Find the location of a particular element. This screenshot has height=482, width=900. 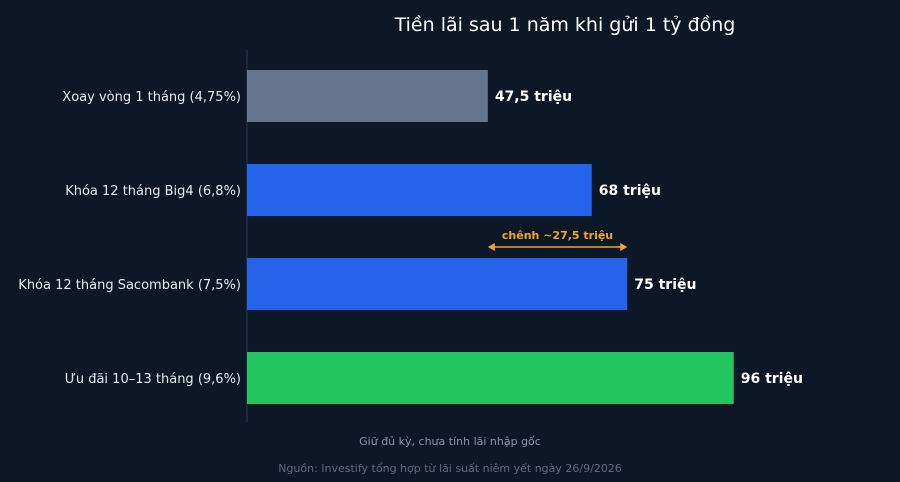

category-label: Khóa 12 tháng Big4 (6,8%) is located at coordinates (153, 191).